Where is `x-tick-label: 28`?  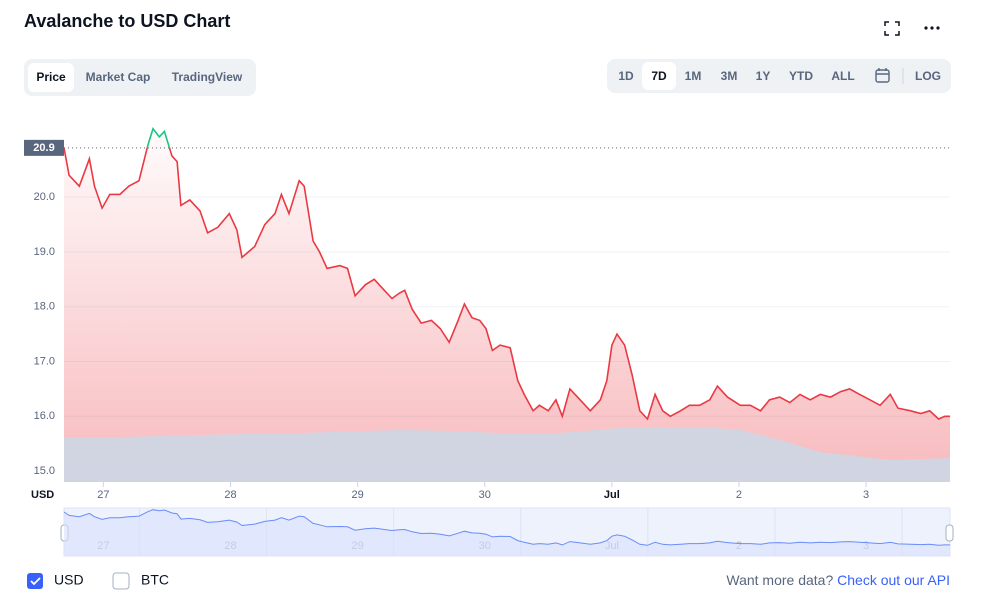
x-tick-label: 28 is located at coordinates (230, 495).